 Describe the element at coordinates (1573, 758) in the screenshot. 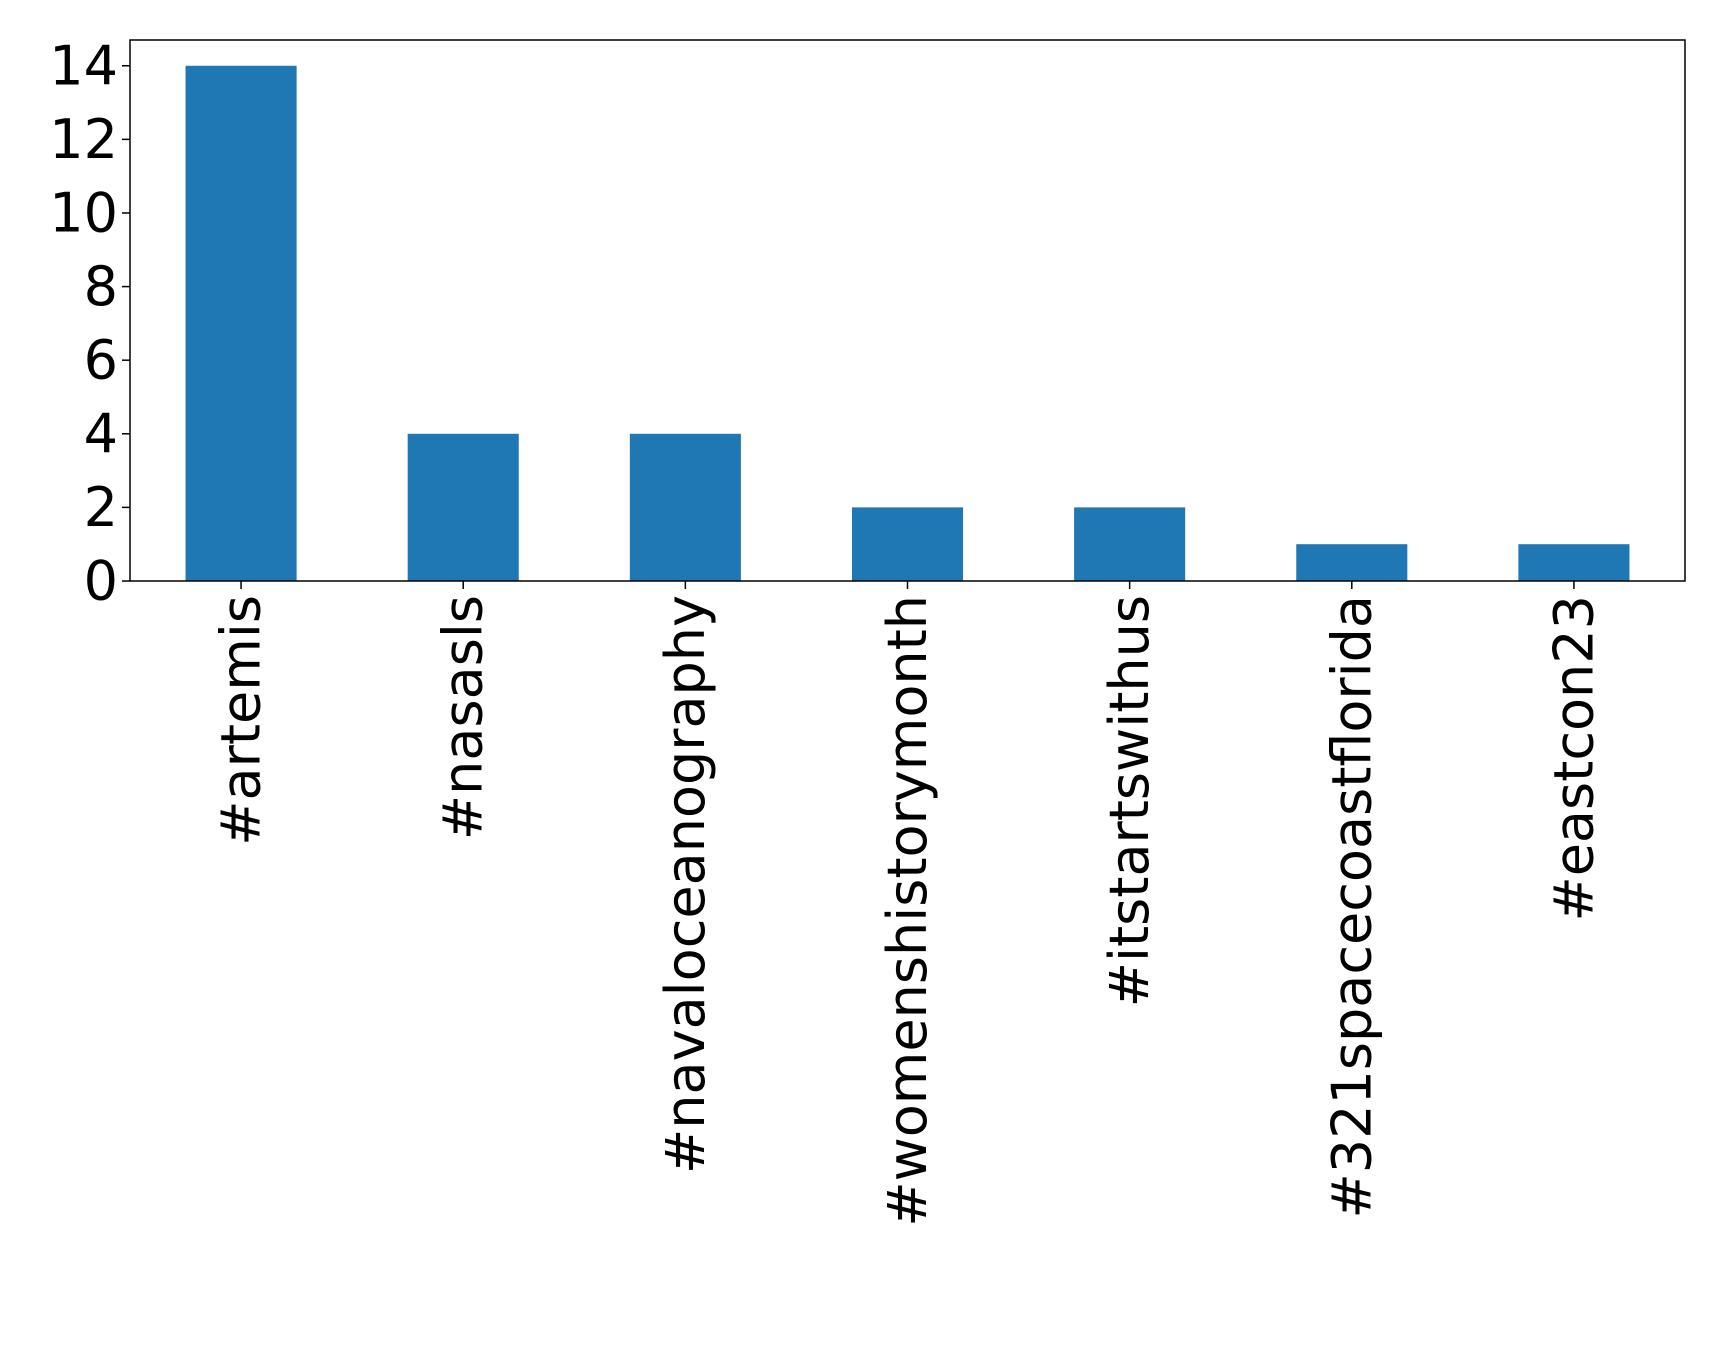

I see `x-tick-label: #eastcon23` at that location.